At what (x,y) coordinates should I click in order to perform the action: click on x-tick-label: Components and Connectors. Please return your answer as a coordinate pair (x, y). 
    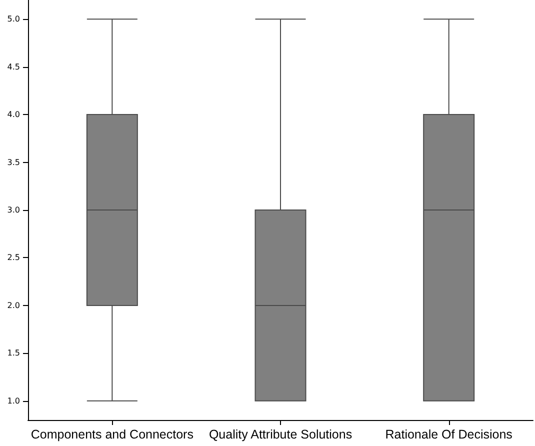
    Looking at the image, I should click on (112, 435).